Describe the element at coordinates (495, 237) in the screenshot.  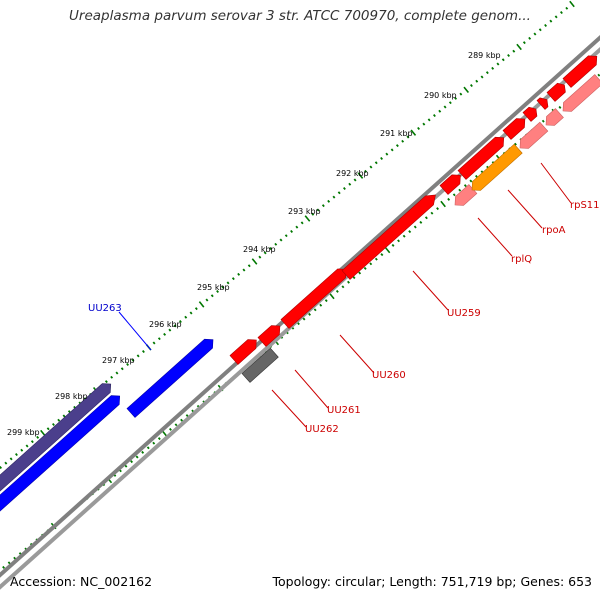
I see `leader-rplQ` at that location.